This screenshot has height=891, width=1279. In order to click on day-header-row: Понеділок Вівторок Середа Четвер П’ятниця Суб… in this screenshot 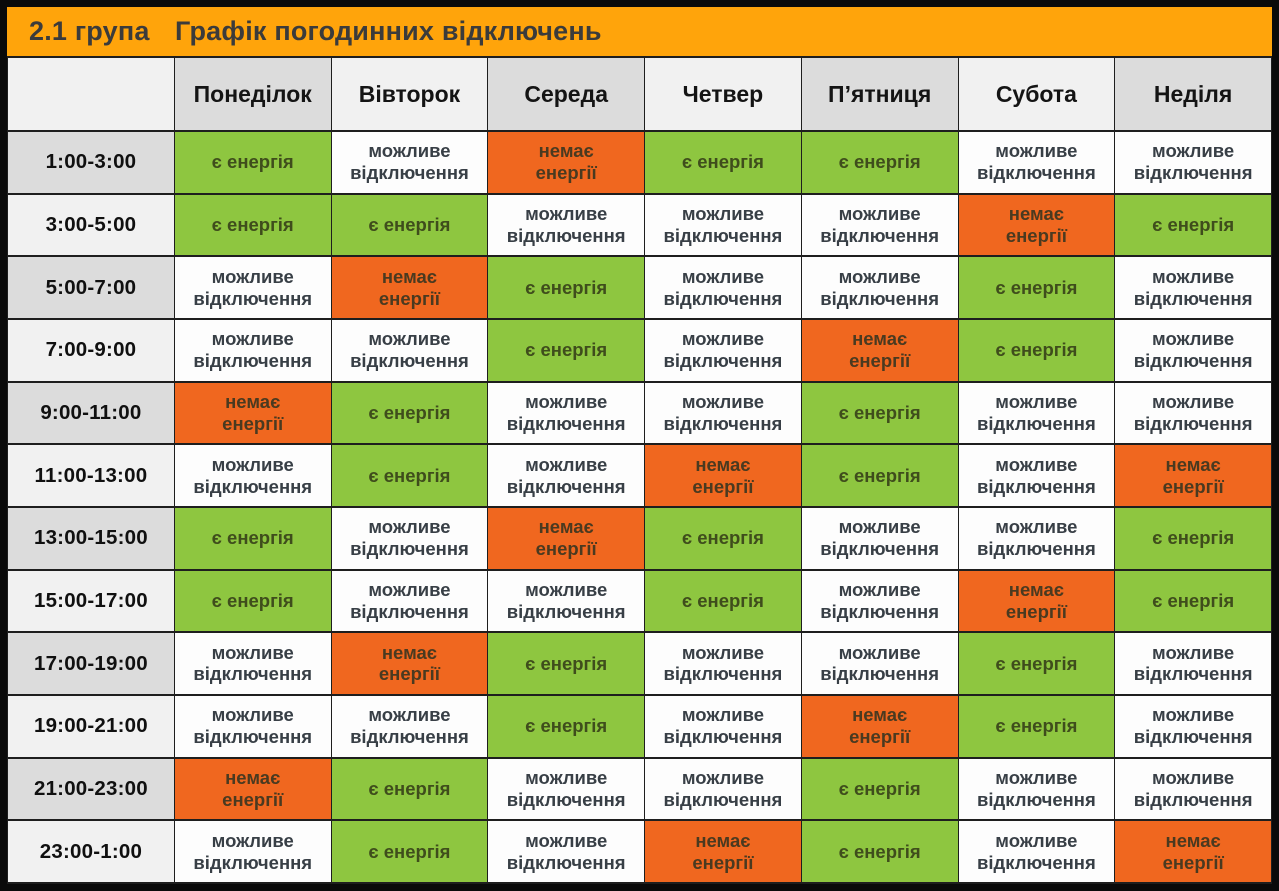, I will do `click(639, 94)`.